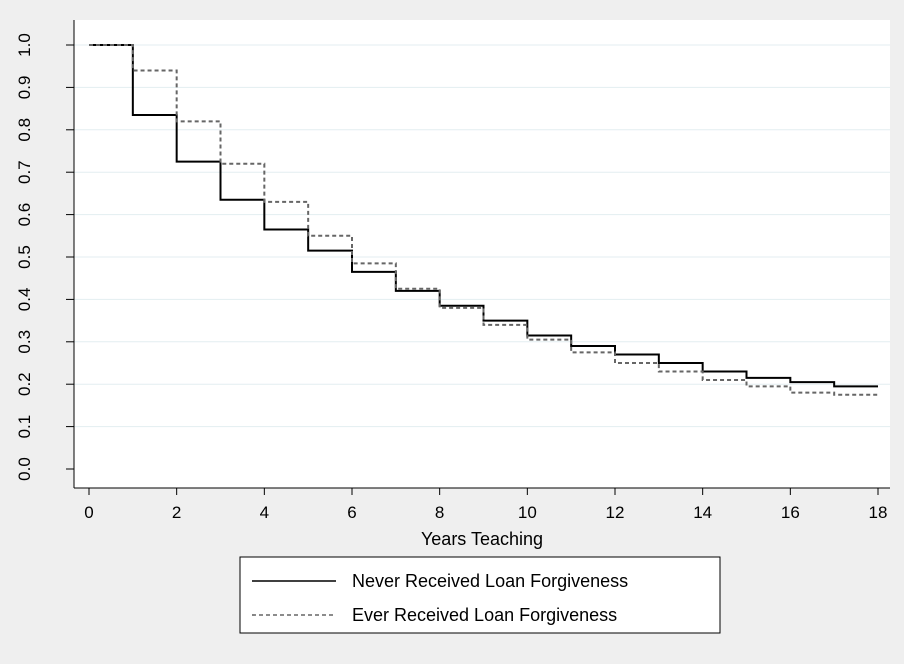  Describe the element at coordinates (24, 45) in the screenshot. I see `y-tick-label: 1.0` at that location.